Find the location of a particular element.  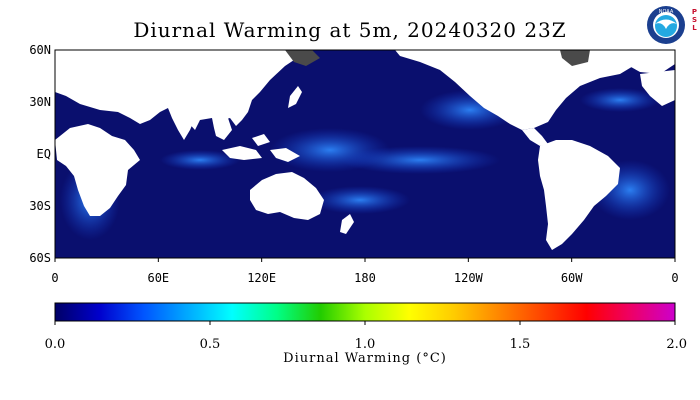

latitude-label: 60S is located at coordinates (40, 258).